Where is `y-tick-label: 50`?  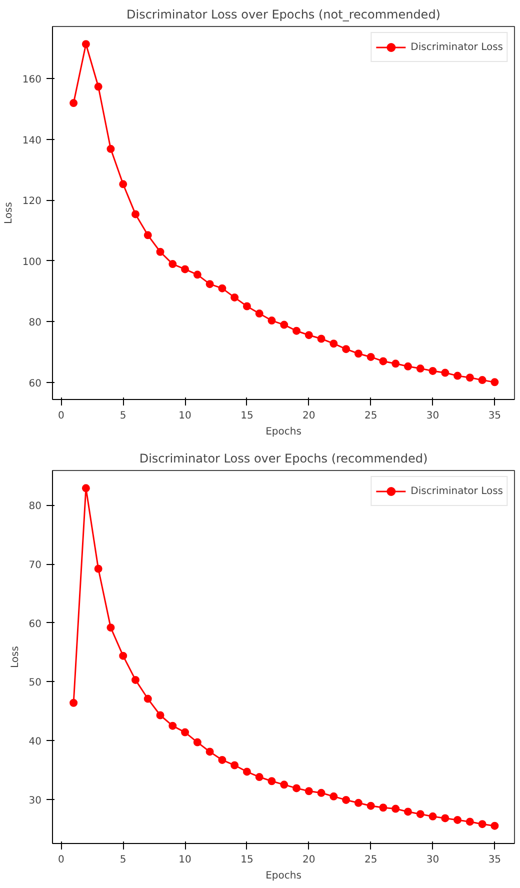 y-tick-label: 50 is located at coordinates (35, 683).